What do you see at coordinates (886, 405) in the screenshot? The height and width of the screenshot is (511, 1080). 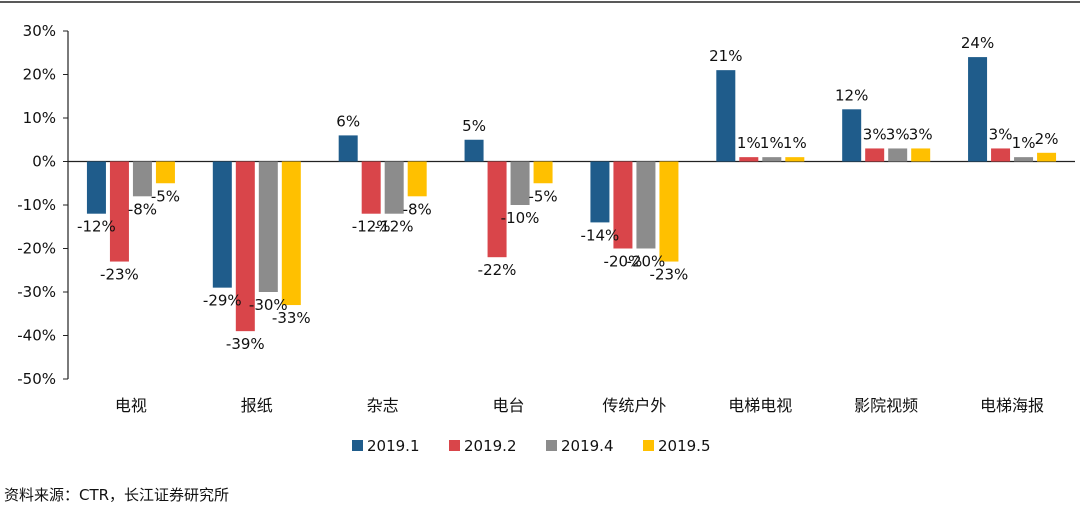 I see `category-label: 影院视频` at bounding box center [886, 405].